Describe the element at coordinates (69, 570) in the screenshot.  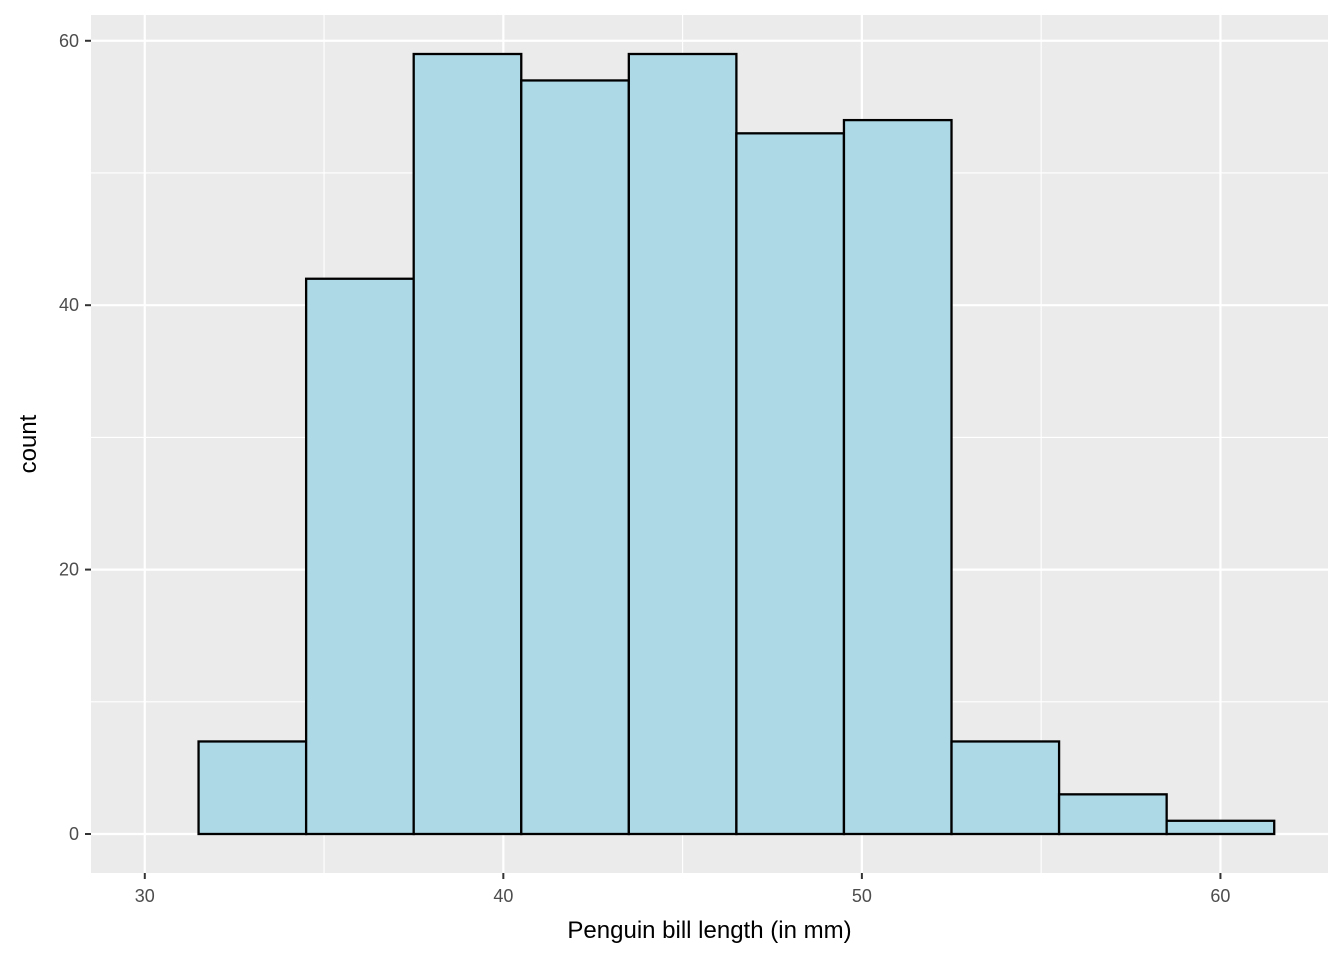
I see `y-tick-label: 20` at that location.